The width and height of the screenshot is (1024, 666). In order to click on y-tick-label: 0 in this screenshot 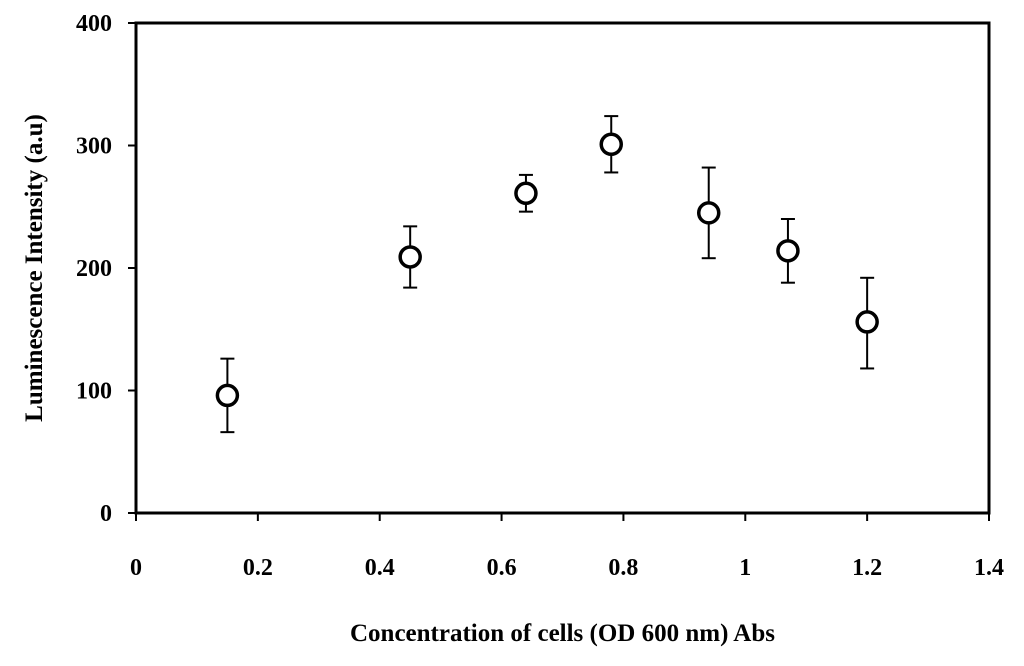, I will do `click(106, 514)`.